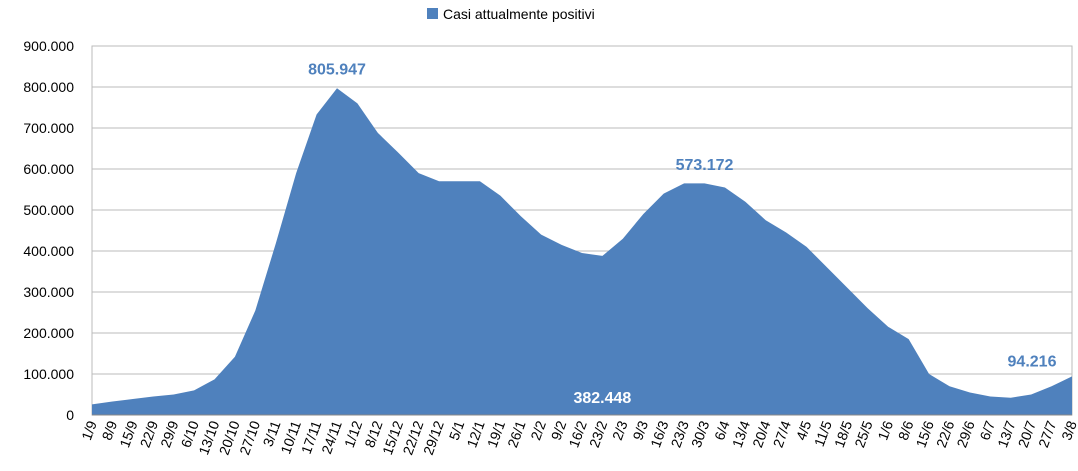  What do you see at coordinates (519, 14) in the screenshot?
I see `legend-label: Casi attualmente positivi` at bounding box center [519, 14].